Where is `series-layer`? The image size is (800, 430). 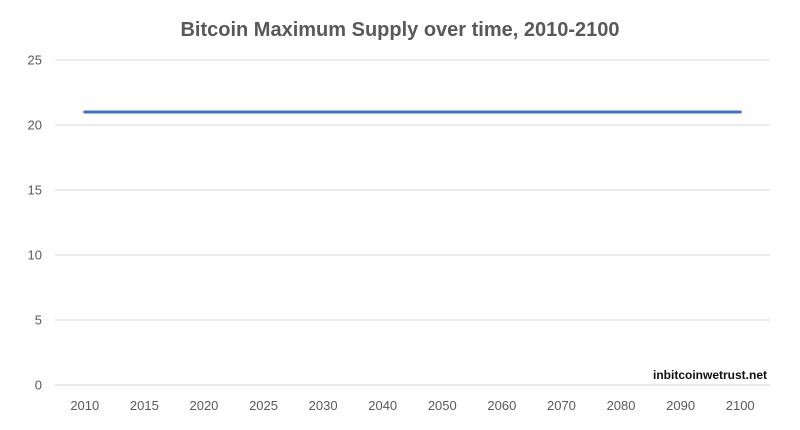
series-layer is located at coordinates (412, 112).